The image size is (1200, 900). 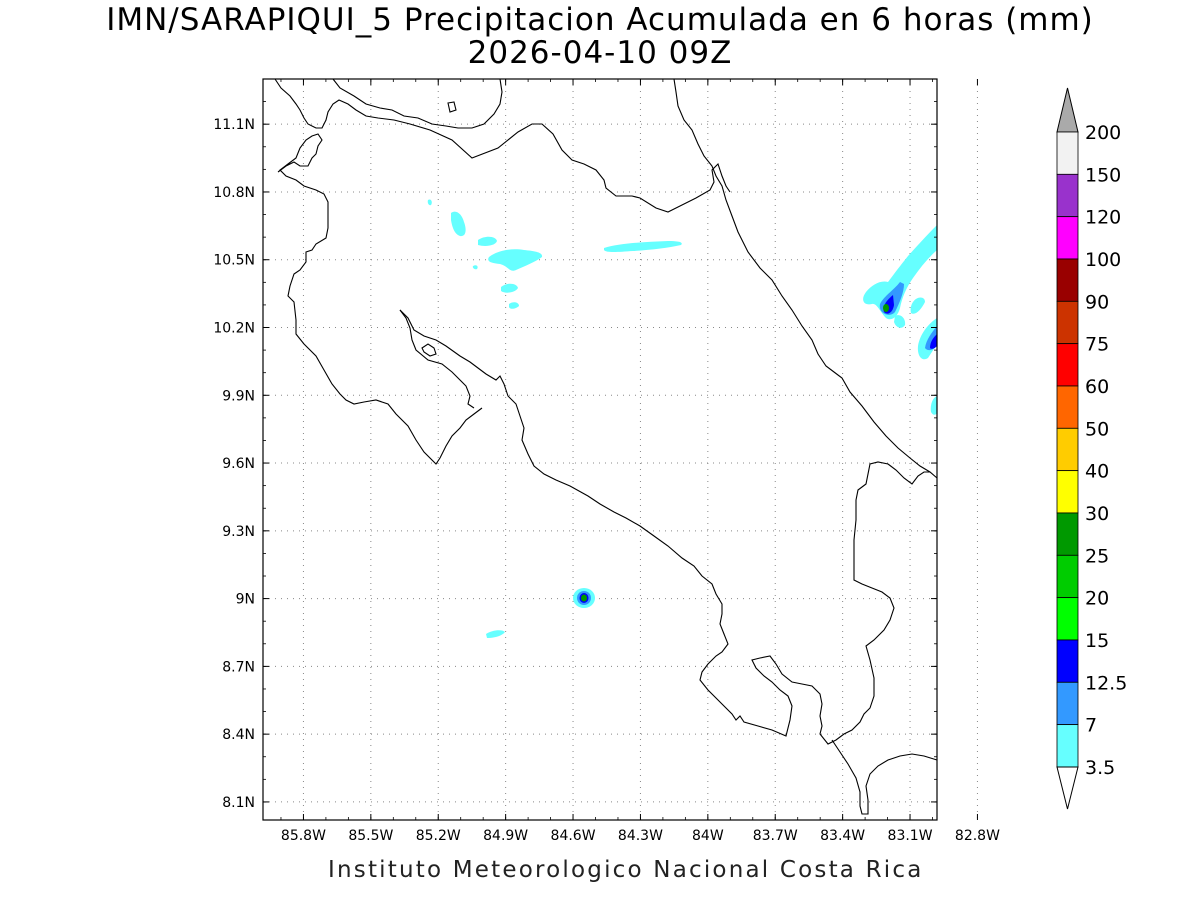 What do you see at coordinates (1103, 175) in the screenshot?
I see `colorbar-level-label: 150` at bounding box center [1103, 175].